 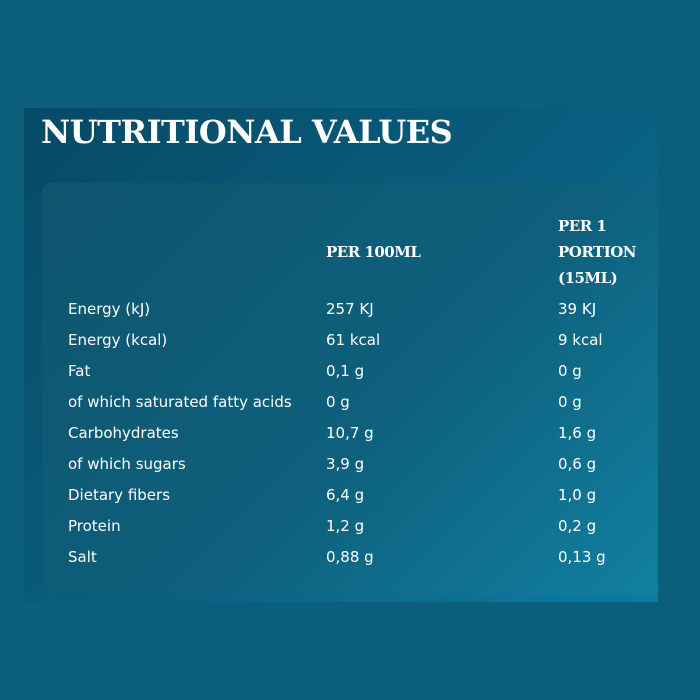 What do you see at coordinates (119, 495) in the screenshot?
I see `nutrient-name: Dietary fibers` at bounding box center [119, 495].